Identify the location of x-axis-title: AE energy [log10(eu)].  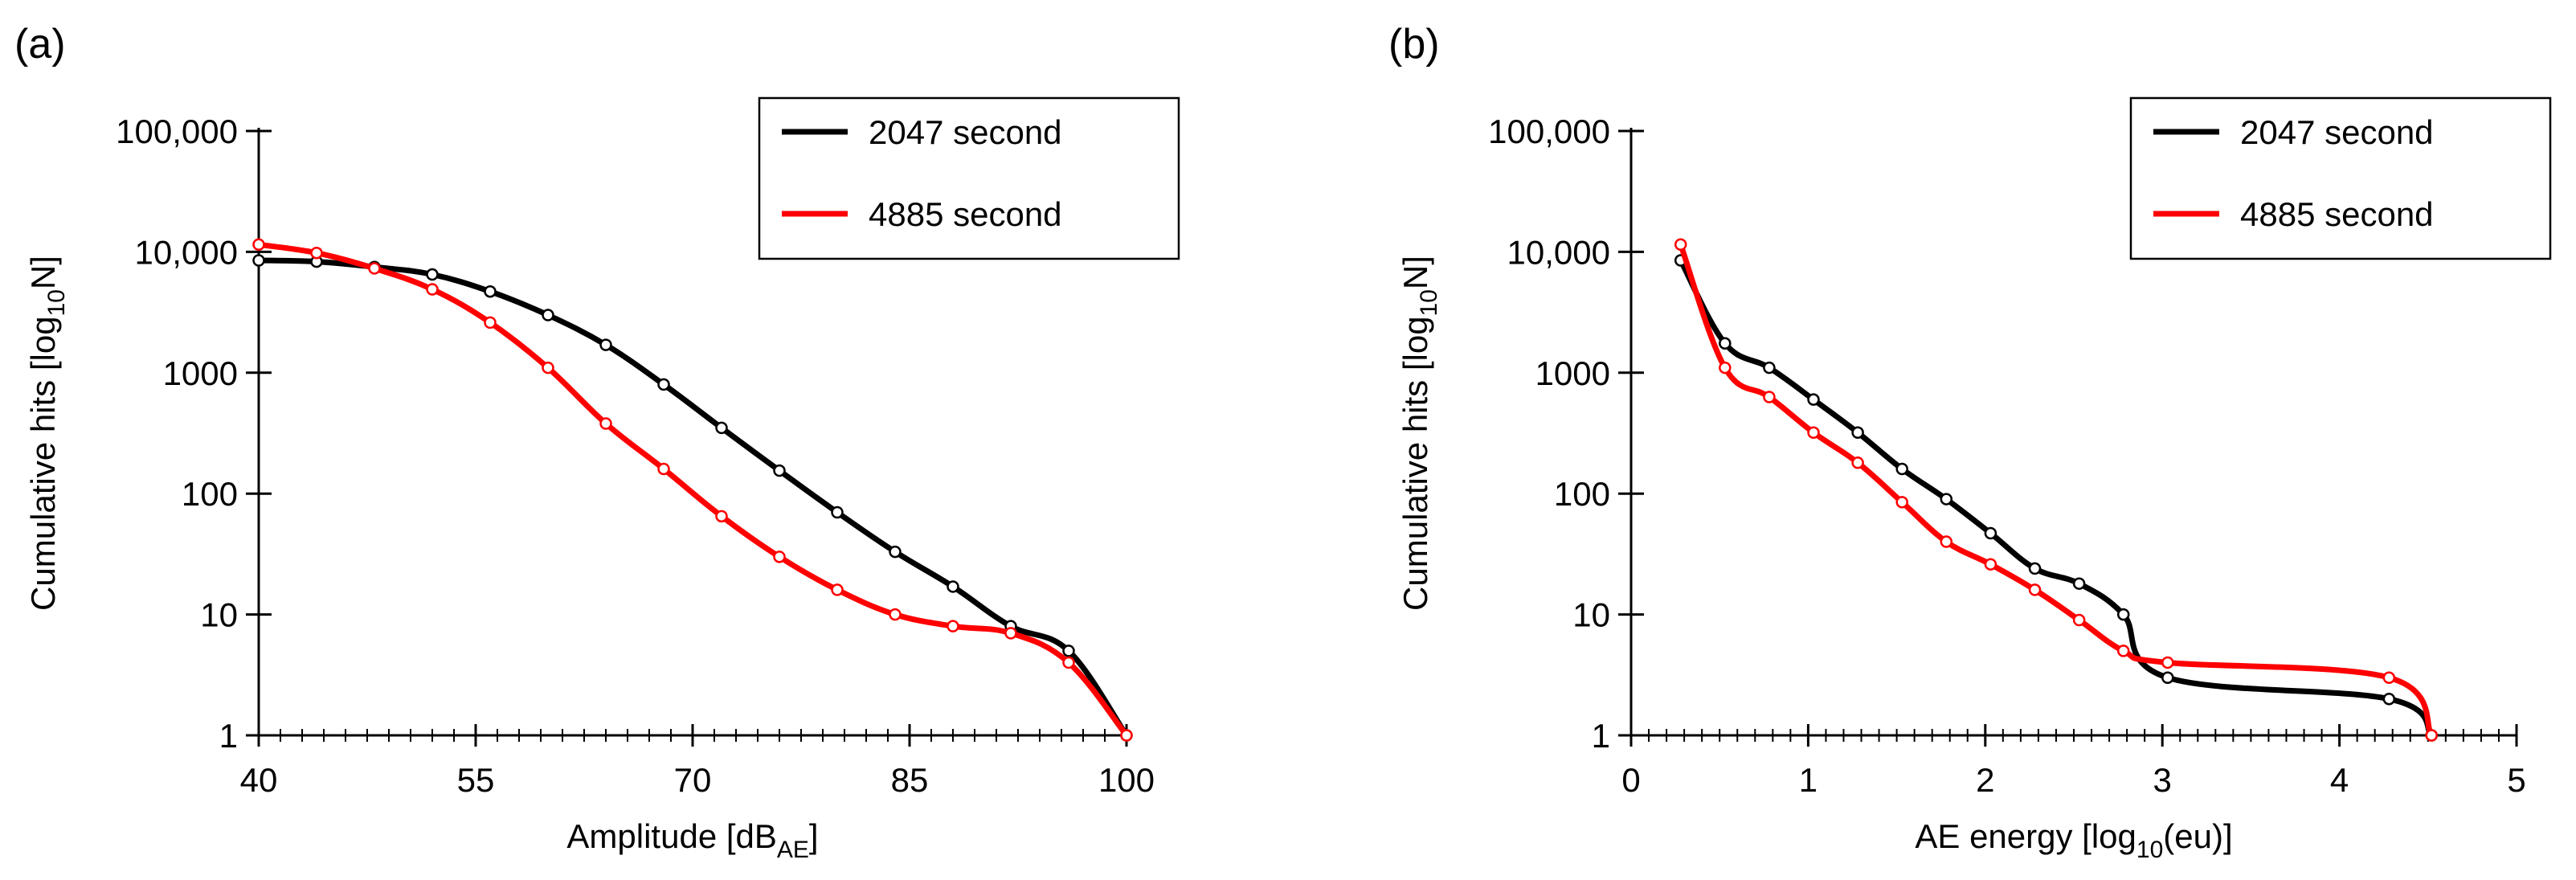
(2074, 840).